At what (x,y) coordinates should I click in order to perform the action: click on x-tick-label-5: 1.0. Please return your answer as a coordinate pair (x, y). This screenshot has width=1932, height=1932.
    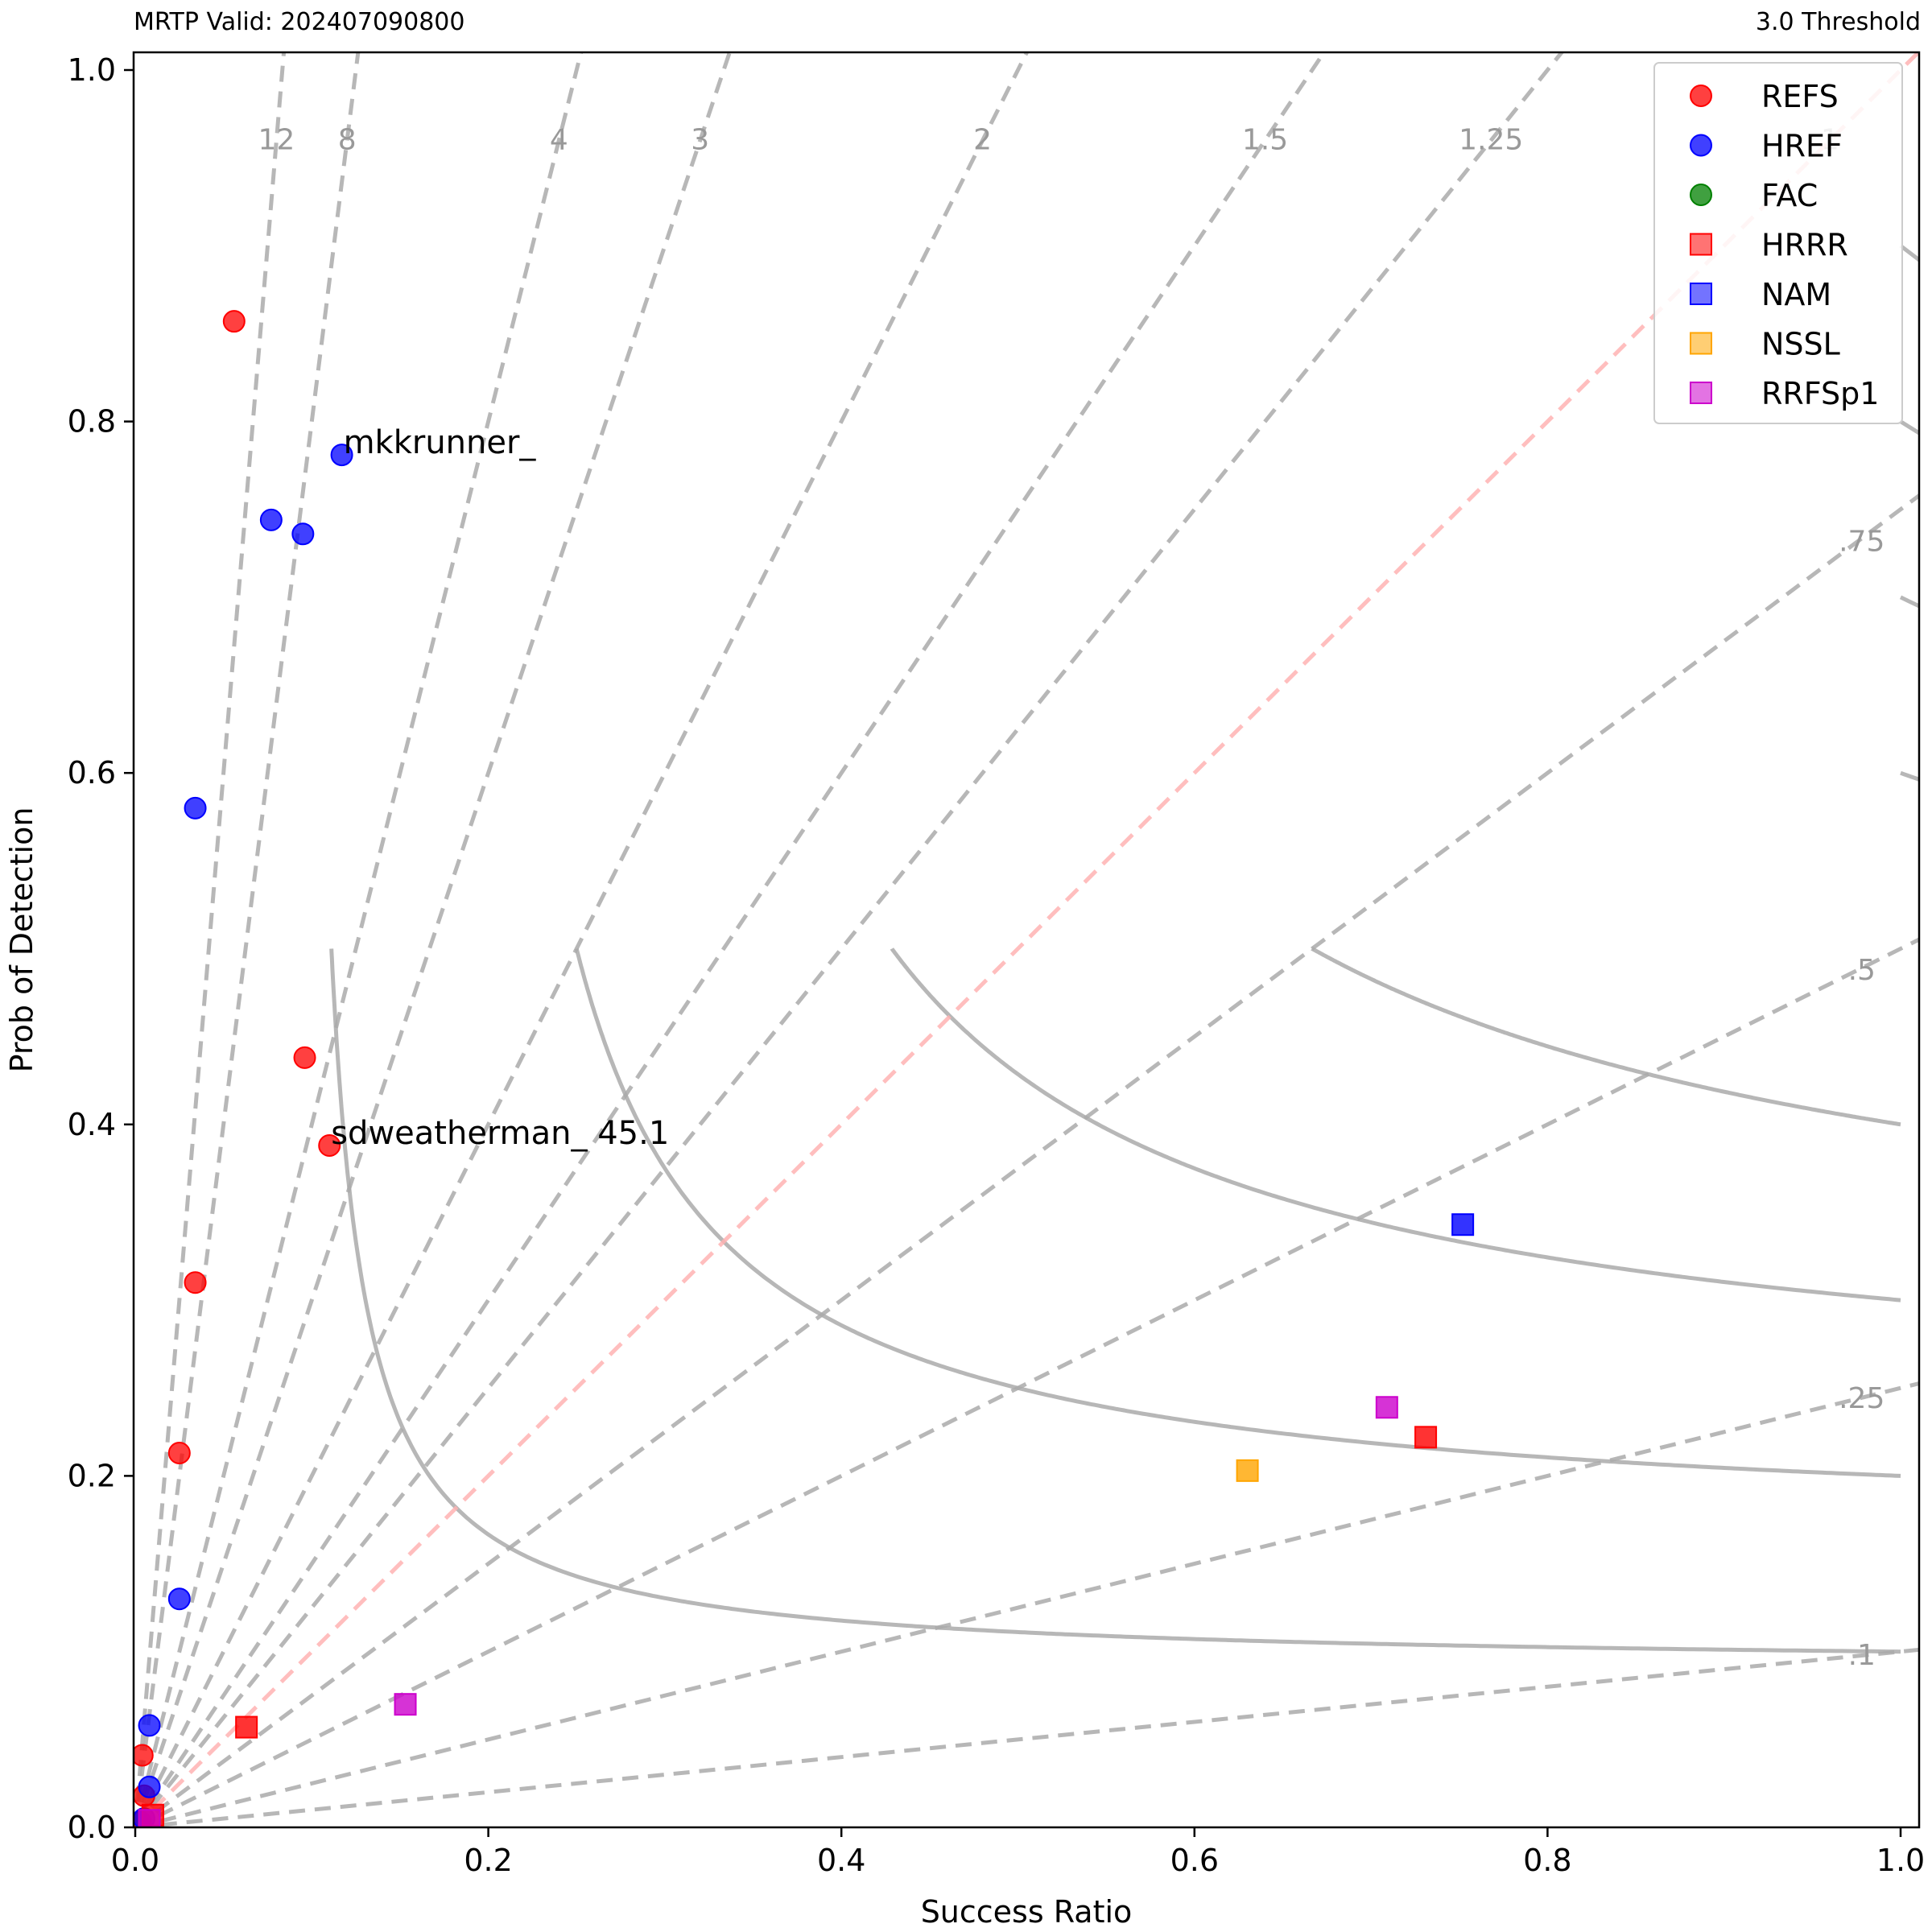
    Looking at the image, I should click on (1900, 1860).